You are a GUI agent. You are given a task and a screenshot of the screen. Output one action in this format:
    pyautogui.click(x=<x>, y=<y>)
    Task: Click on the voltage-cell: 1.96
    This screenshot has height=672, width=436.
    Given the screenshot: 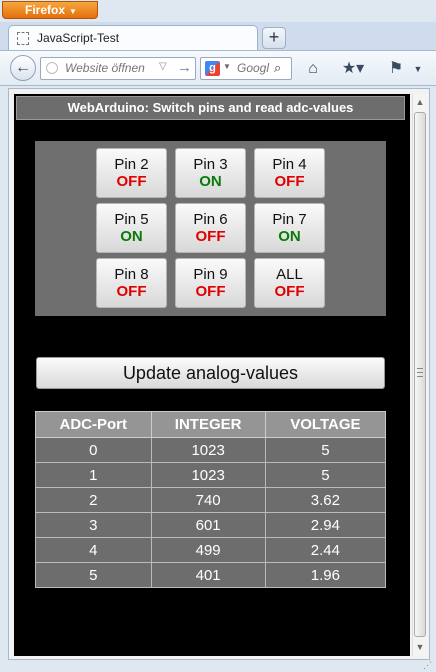 What is the action you would take?
    pyautogui.click(x=325, y=575)
    